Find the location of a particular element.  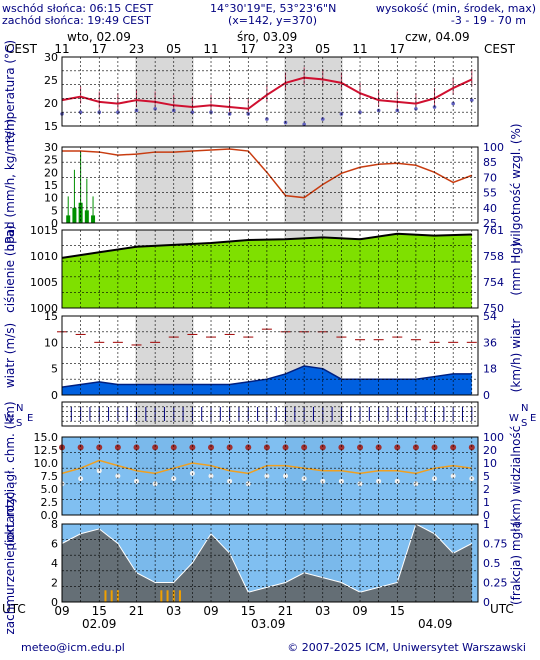

axis-title-pres: ciśnienie (hPa) is located at coordinates (10, 269).